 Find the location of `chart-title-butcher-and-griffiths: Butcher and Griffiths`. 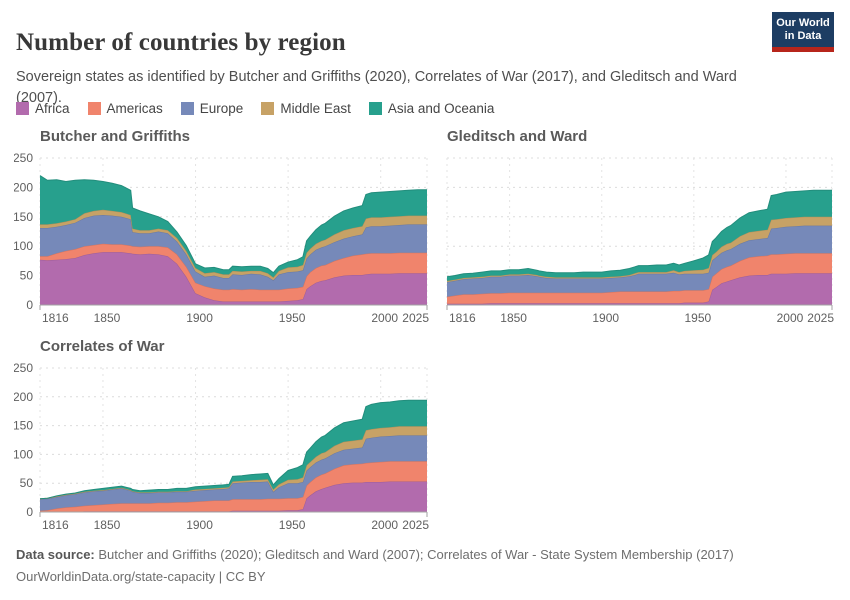

chart-title-butcher-and-griffiths: Butcher and Griffiths is located at coordinates (115, 136).